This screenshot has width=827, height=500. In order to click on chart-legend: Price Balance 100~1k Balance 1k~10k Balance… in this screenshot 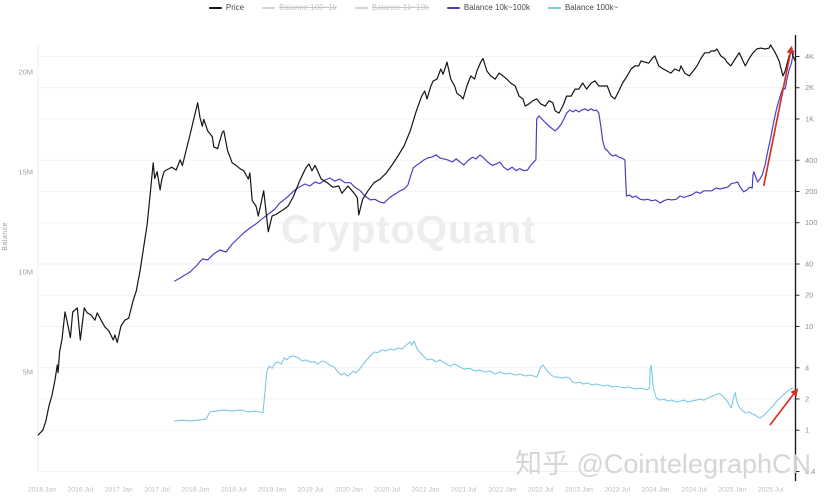, I will do `click(413, 7)`.